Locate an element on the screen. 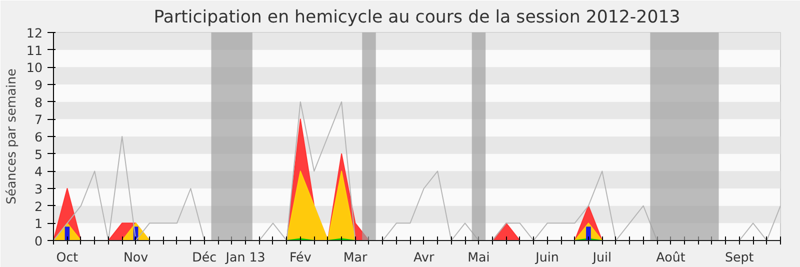 This screenshot has height=267, width=800. y-tick-label: 4 is located at coordinates (38, 172).